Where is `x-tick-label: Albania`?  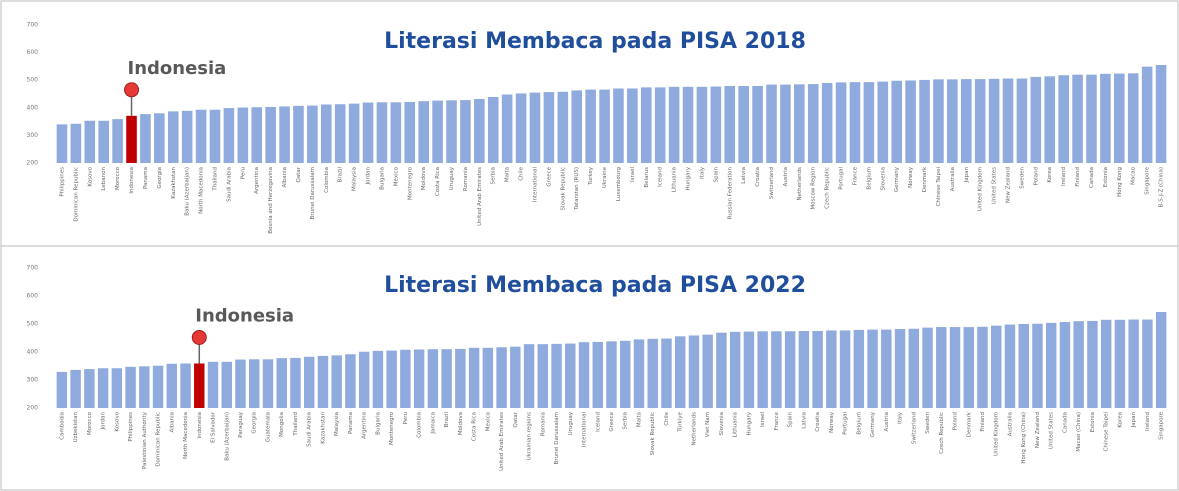
x-tick-label: Albania is located at coordinates (285, 177).